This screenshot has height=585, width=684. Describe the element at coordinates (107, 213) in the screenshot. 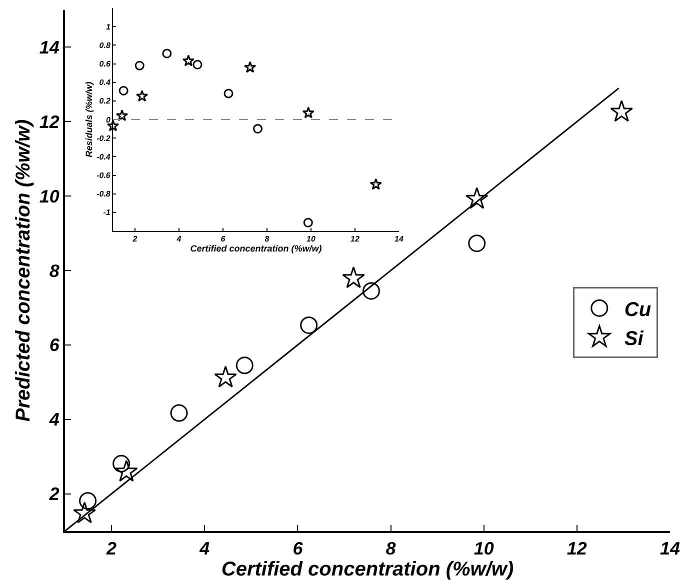

I see `y-tick-label: -1` at that location.